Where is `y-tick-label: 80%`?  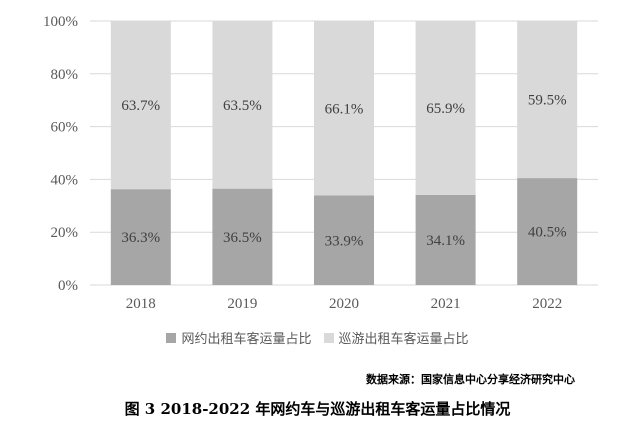
y-tick-label: 80% is located at coordinates (65, 75).